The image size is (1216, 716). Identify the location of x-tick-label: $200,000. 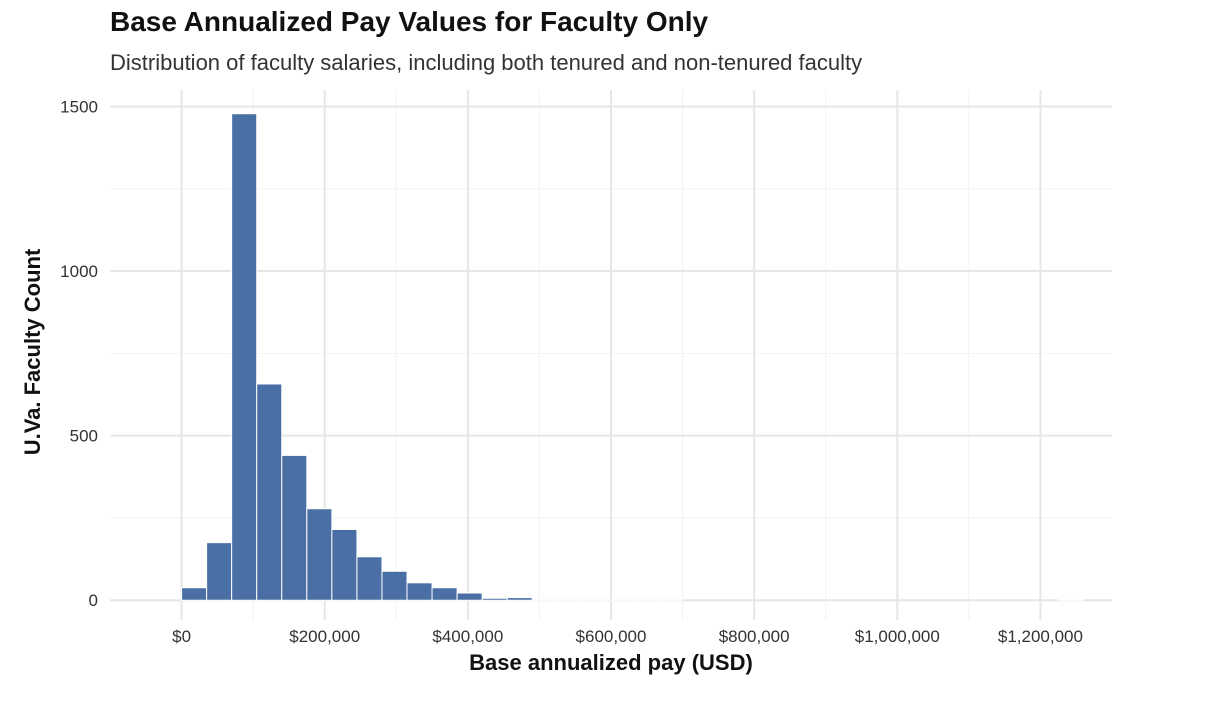
(324, 636).